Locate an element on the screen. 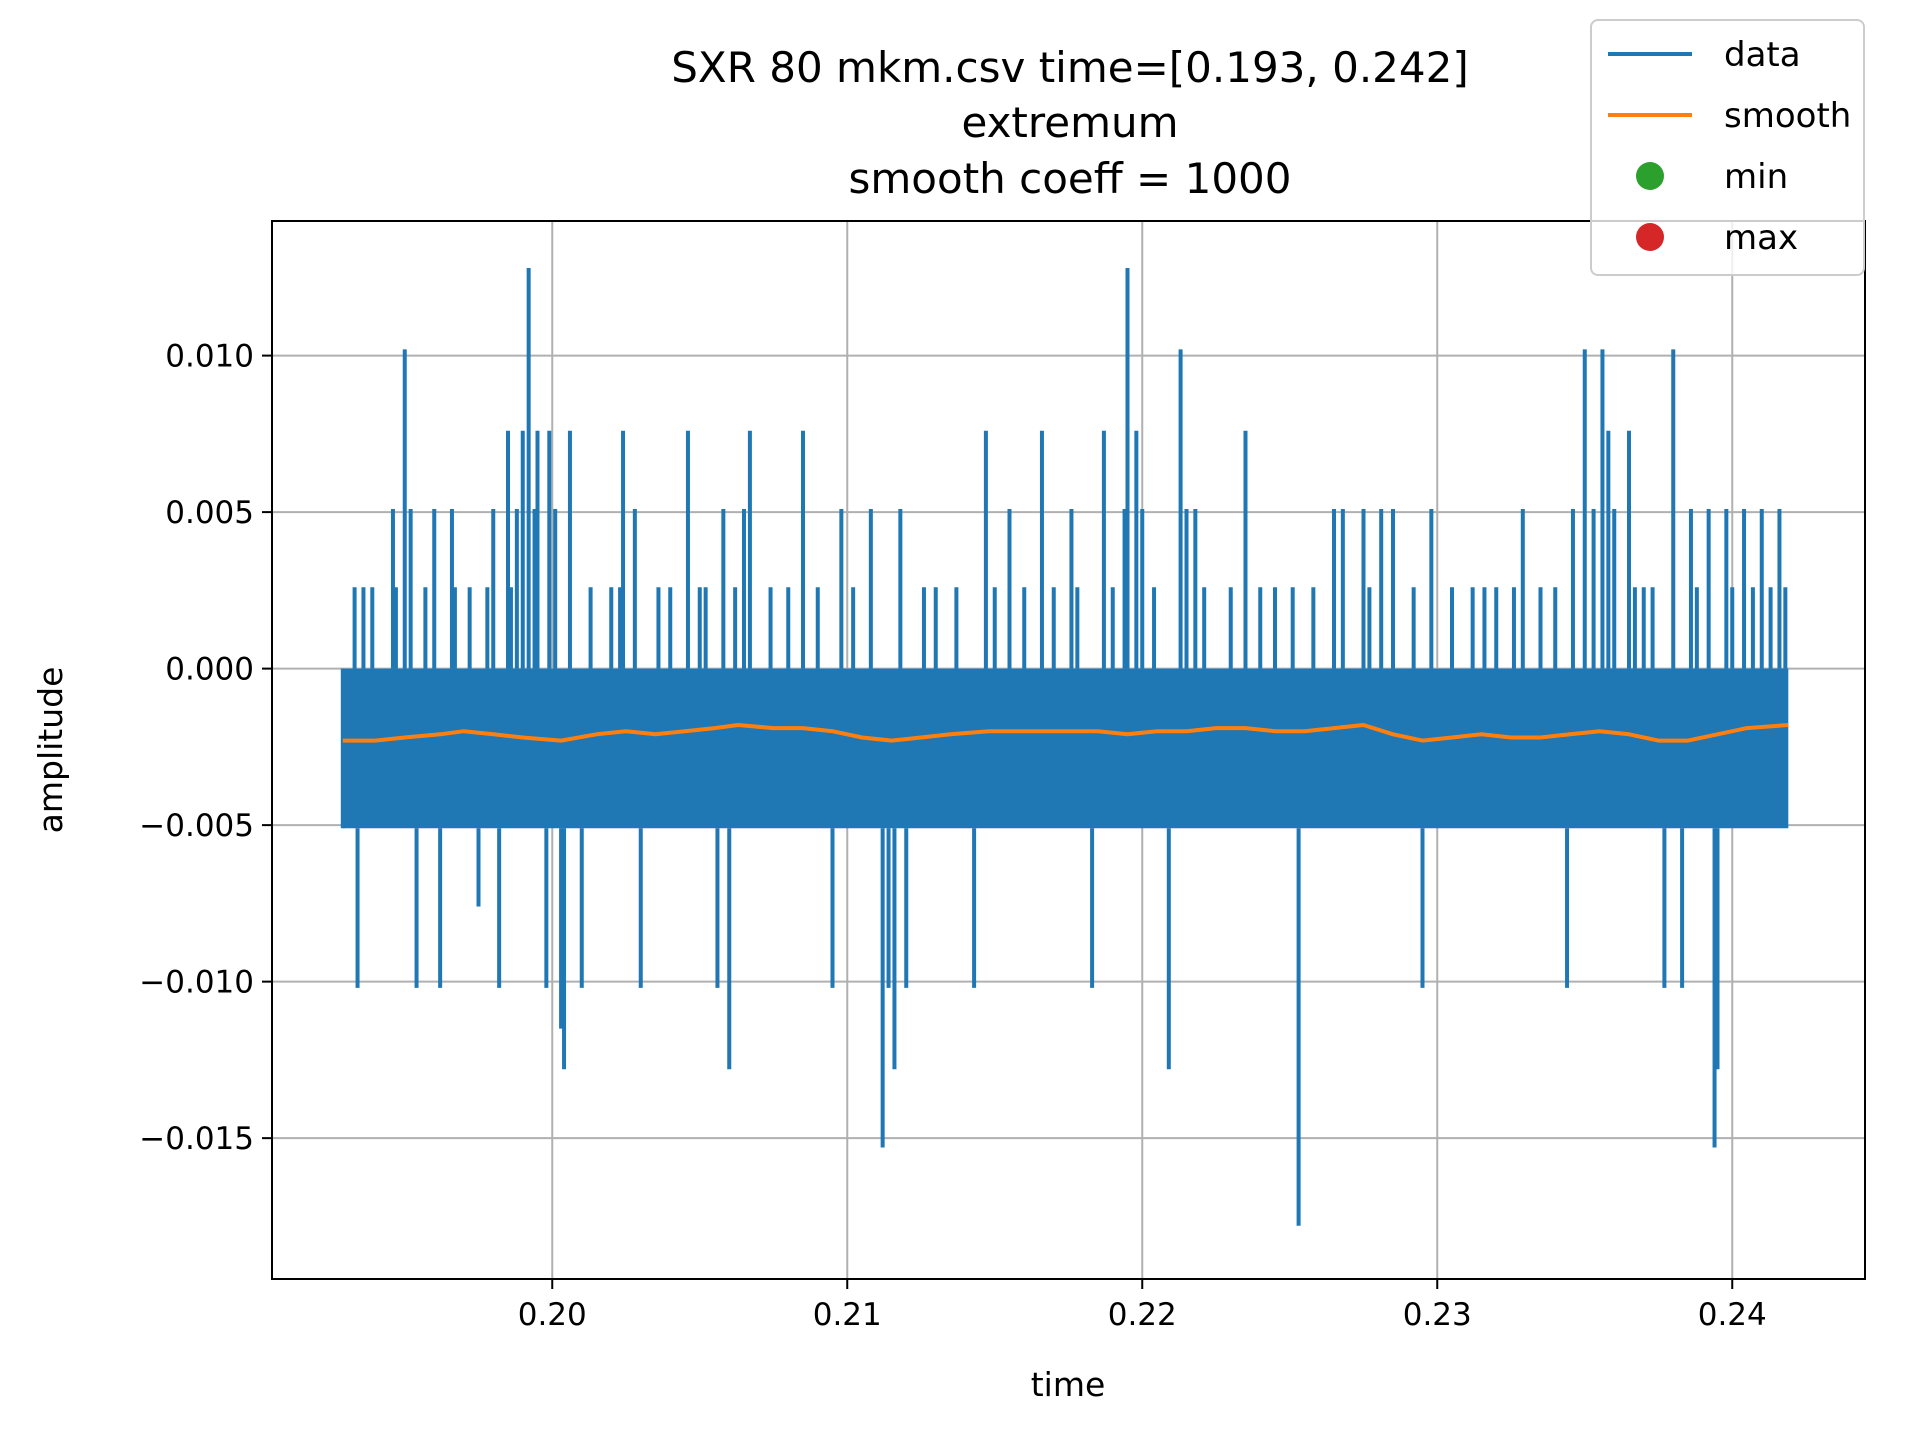 The height and width of the screenshot is (1430, 1911). x-tick-label: 0.20 is located at coordinates (552, 1315).